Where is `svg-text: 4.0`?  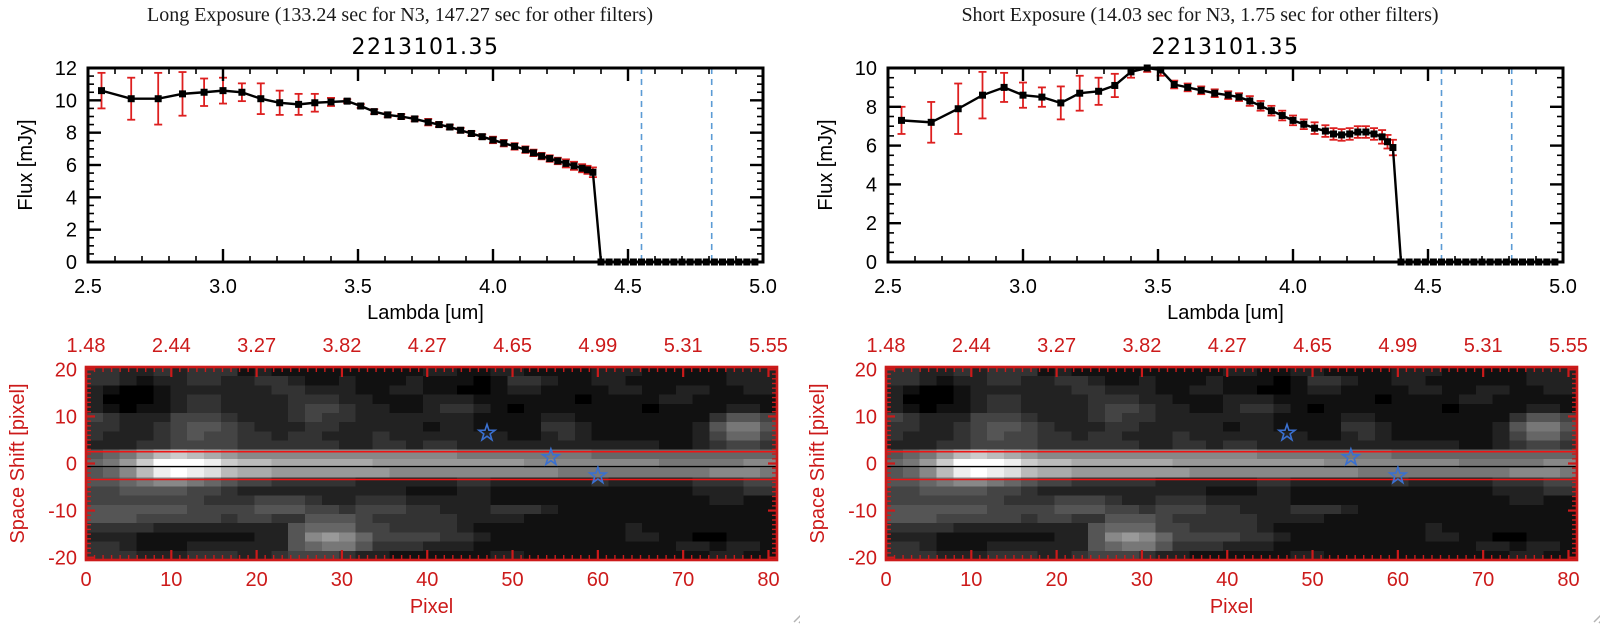 svg-text: 4.0 is located at coordinates (493, 287).